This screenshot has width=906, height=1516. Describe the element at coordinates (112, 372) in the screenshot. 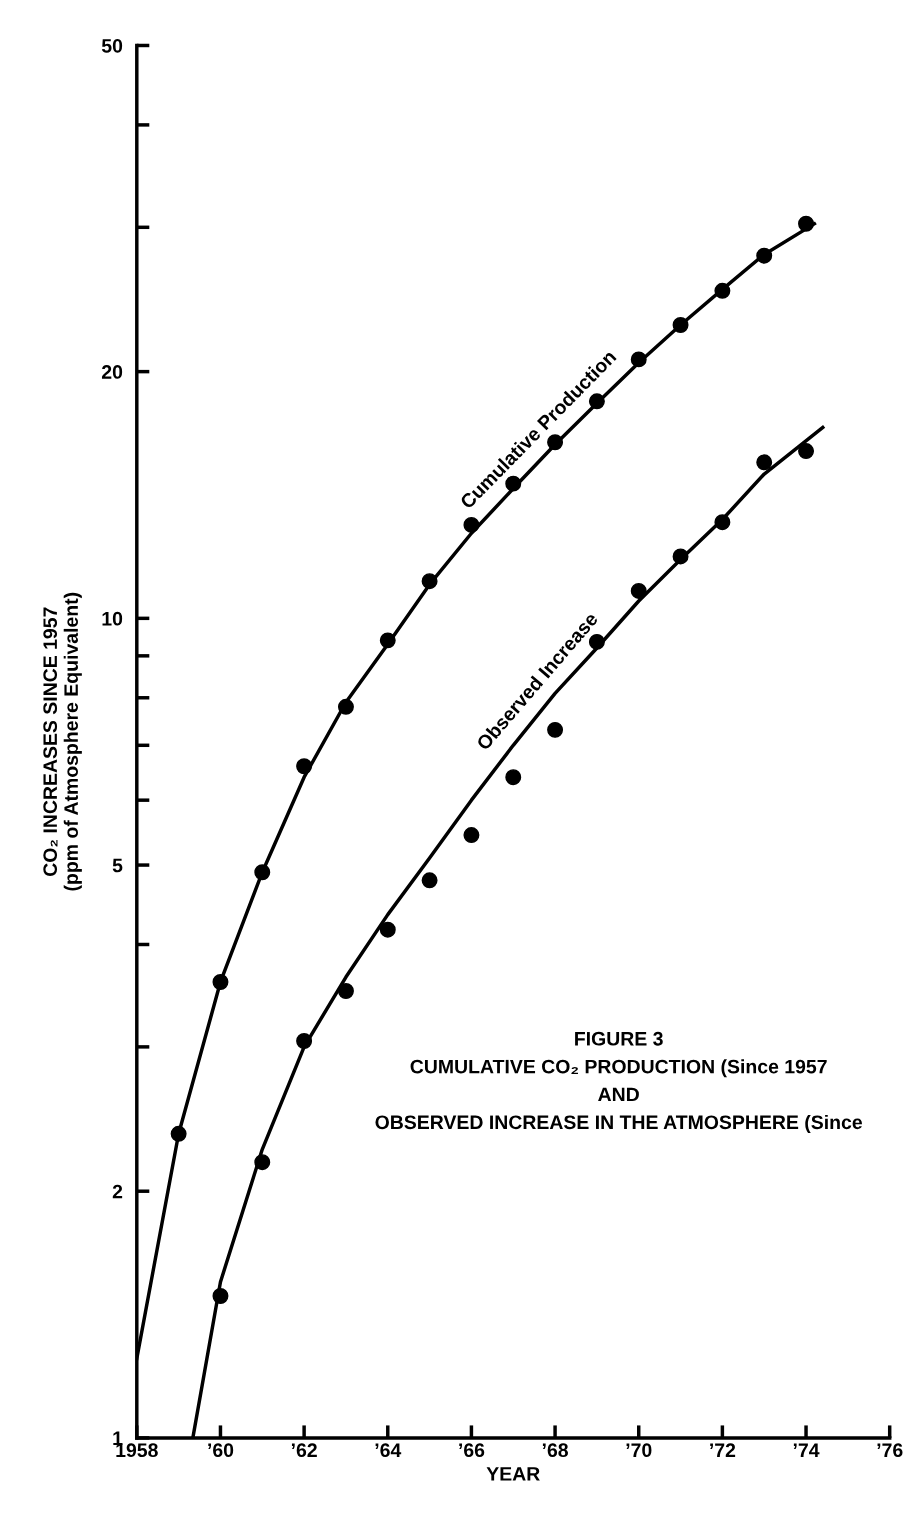

I see `y-tick-label: 20` at that location.